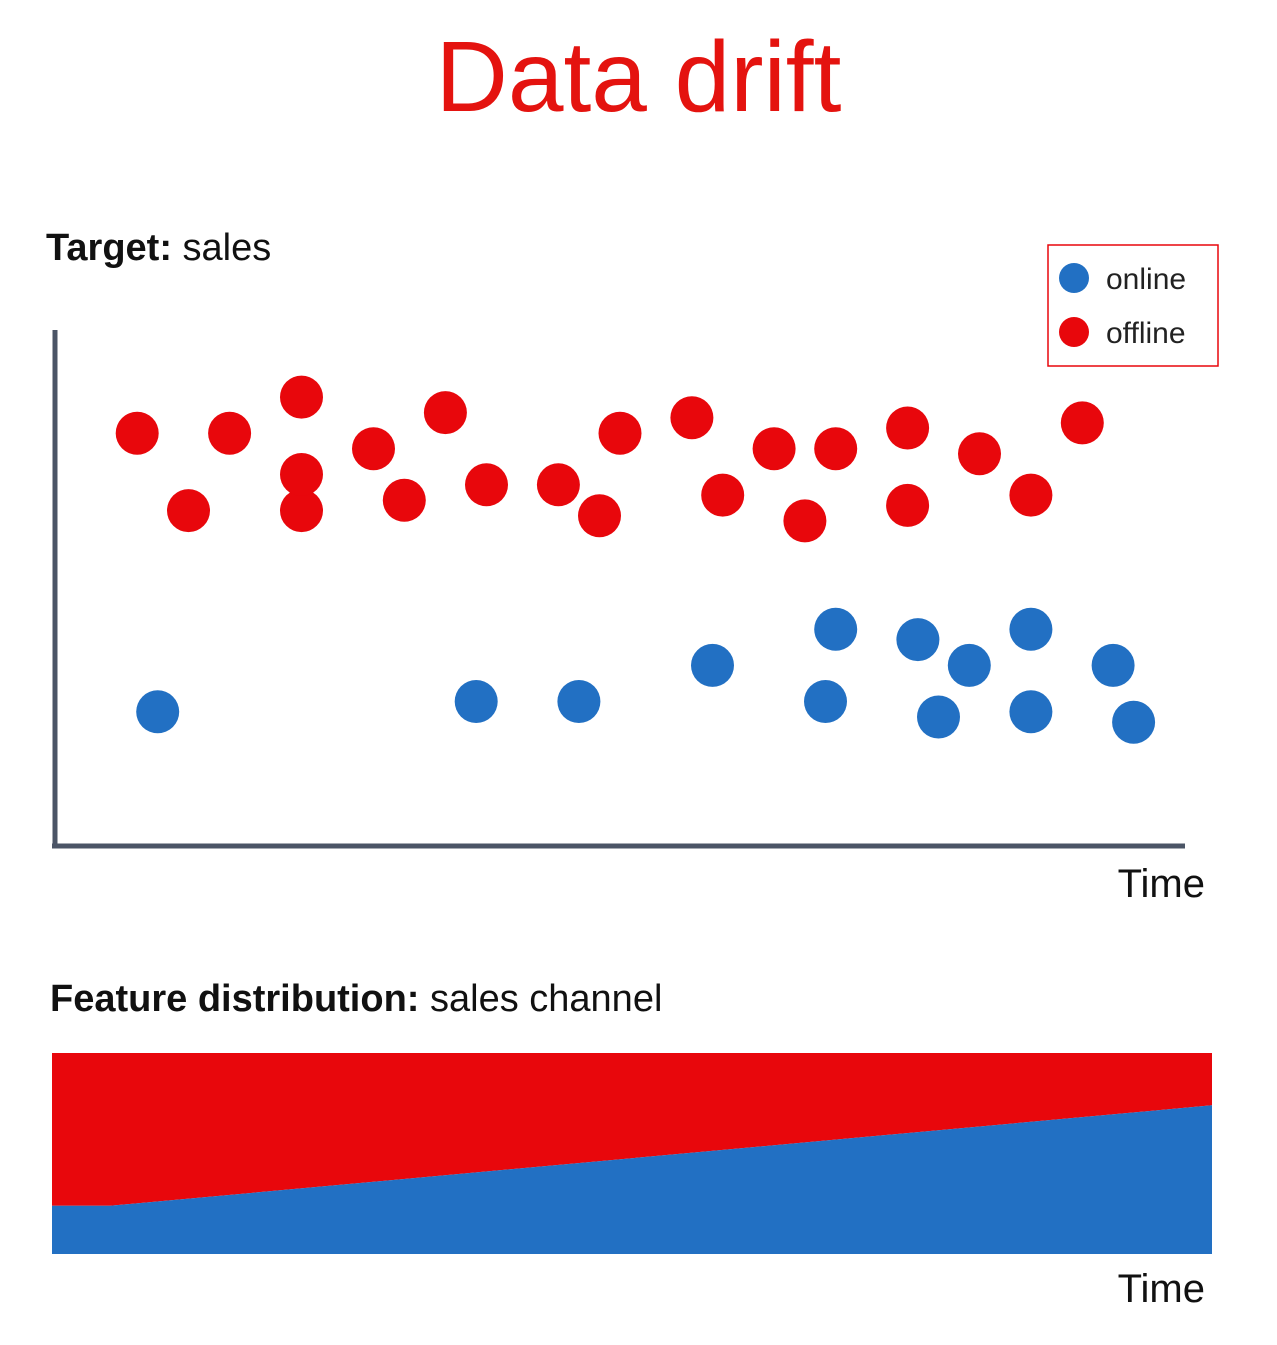  I want to click on legend-box, so click(1133, 305).